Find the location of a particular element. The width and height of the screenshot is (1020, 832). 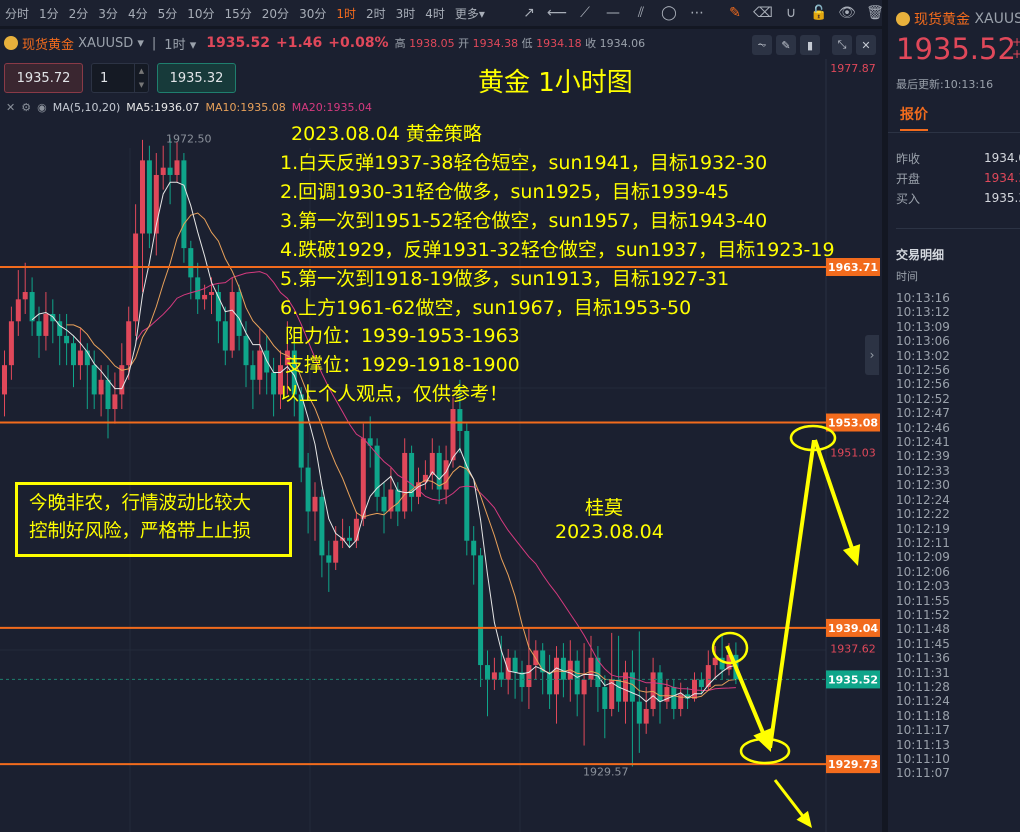

trade-time: 10:12:56 is located at coordinates (923, 384).